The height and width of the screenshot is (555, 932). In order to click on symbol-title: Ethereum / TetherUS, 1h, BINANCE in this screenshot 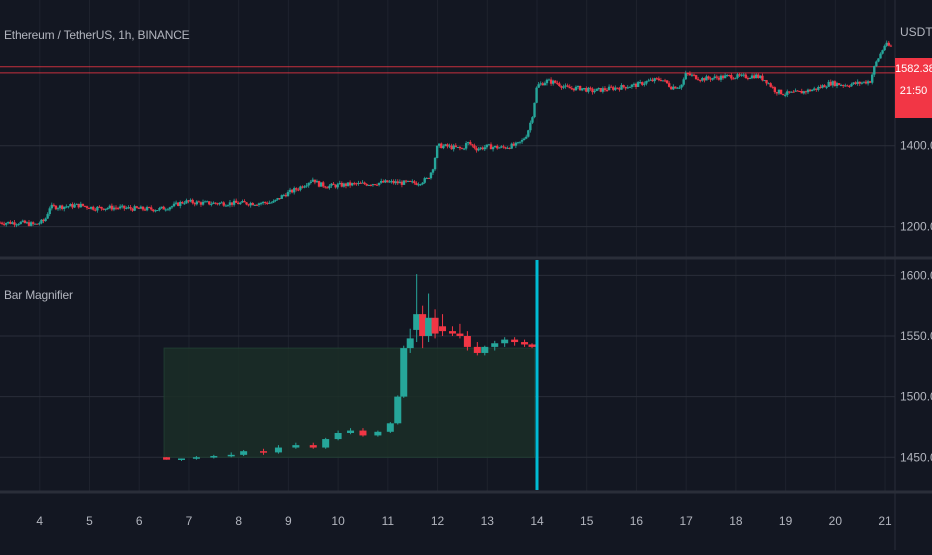, I will do `click(97, 35)`.